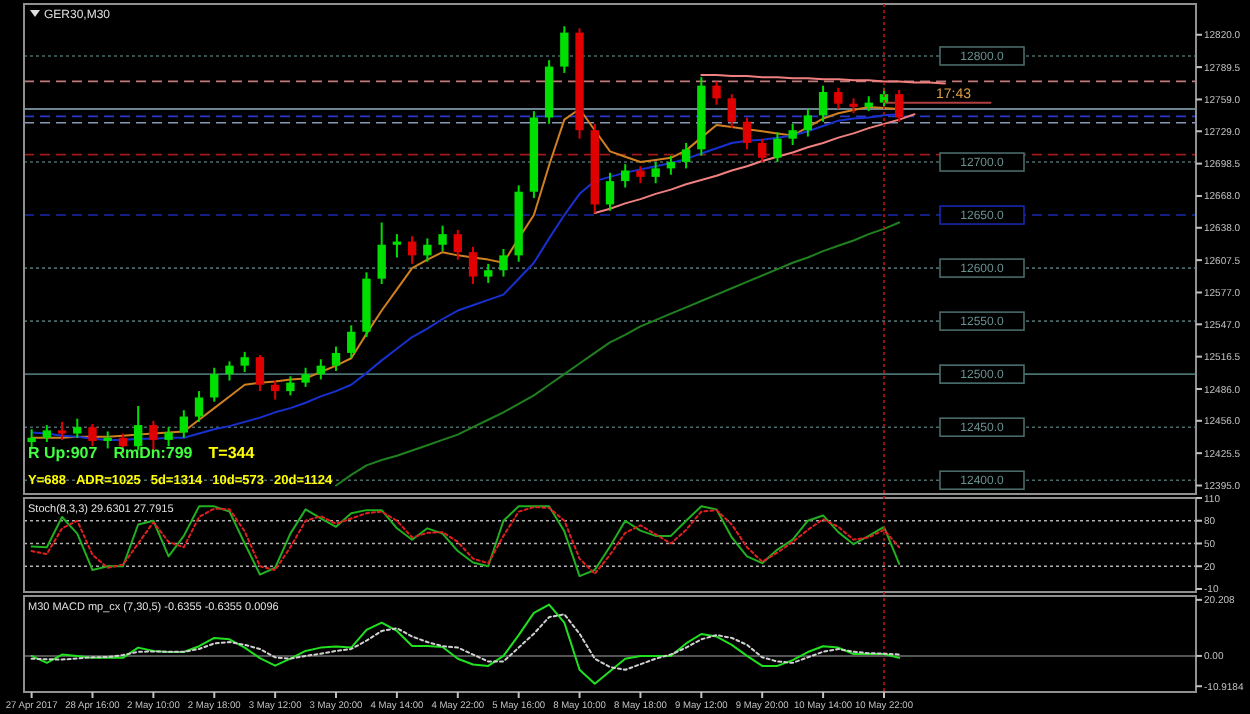 Image resolution: width=1250 pixels, height=714 pixels. I want to click on annotation: R Up:907, so click(63, 453).